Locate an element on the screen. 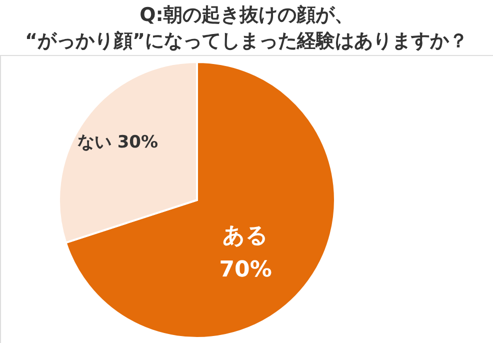 This screenshot has height=343, width=493. slice-label: ある is located at coordinates (245, 235).